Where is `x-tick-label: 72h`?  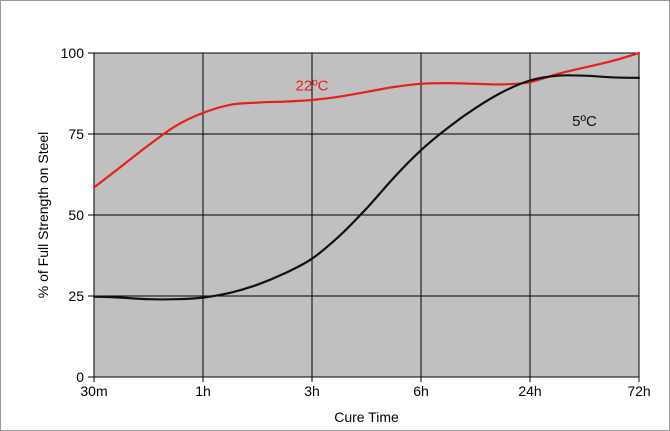 x-tick-label: 72h is located at coordinates (638, 391).